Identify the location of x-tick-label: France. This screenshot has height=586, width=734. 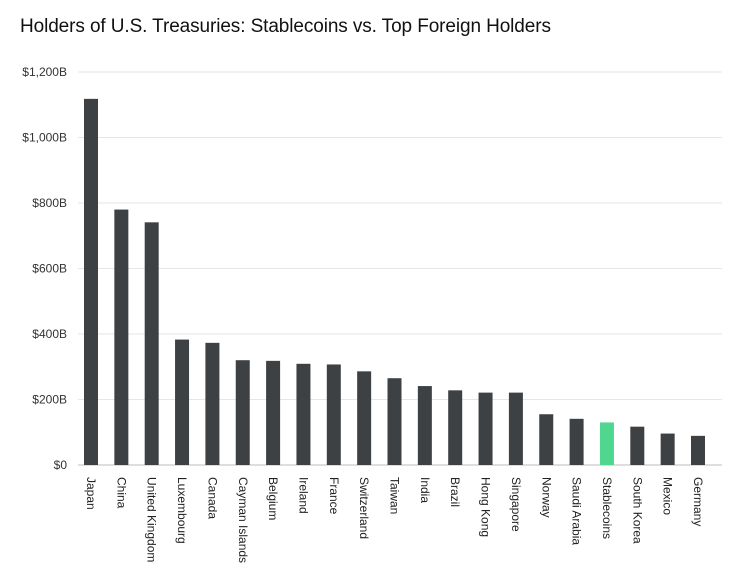
(334, 496).